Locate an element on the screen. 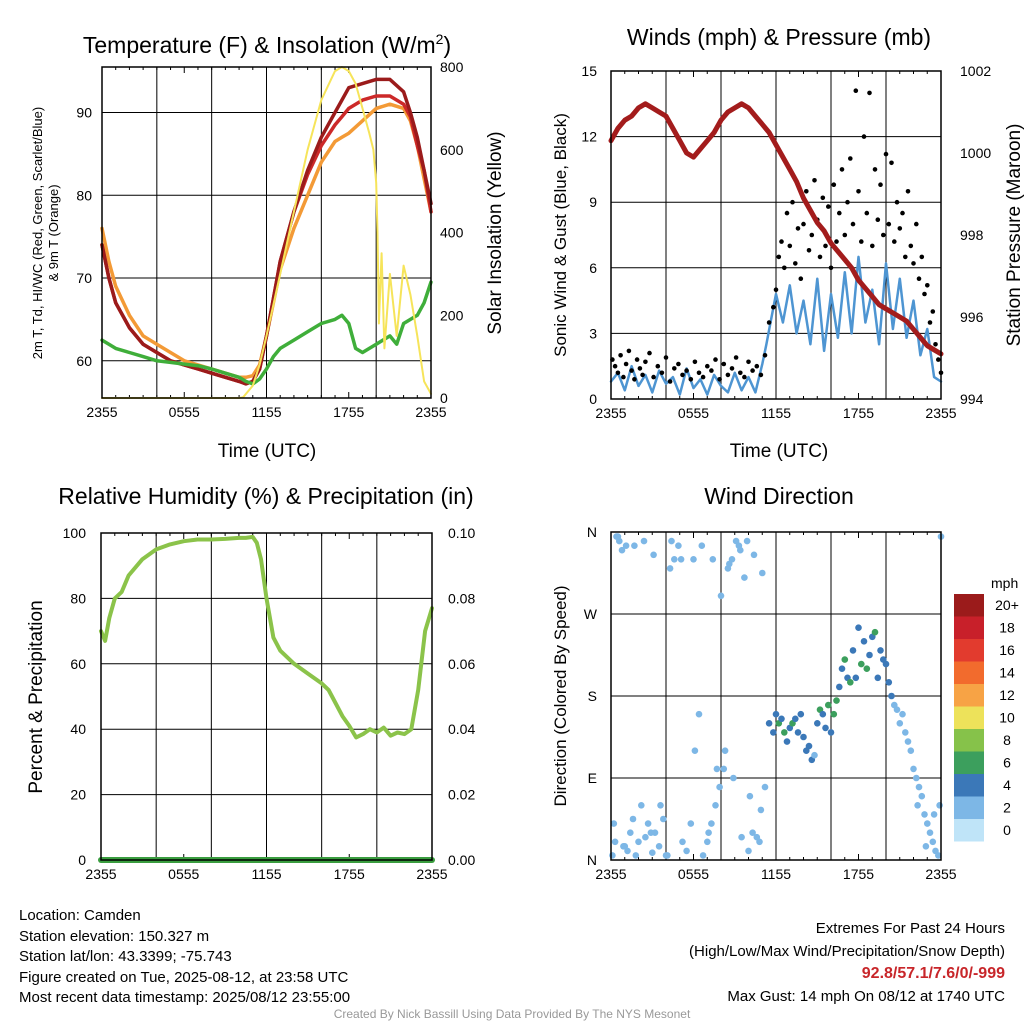  legend-label: 0 is located at coordinates (1007, 830).